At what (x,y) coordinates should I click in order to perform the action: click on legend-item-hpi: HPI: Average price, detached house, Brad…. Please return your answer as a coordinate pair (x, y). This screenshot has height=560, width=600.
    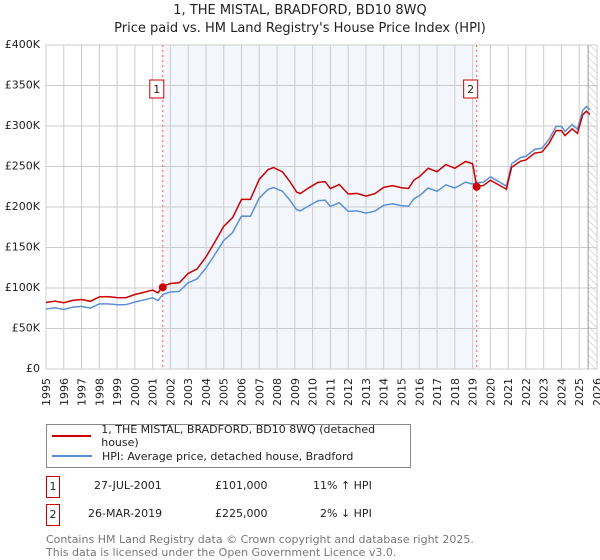
    Looking at the image, I should click on (202, 456).